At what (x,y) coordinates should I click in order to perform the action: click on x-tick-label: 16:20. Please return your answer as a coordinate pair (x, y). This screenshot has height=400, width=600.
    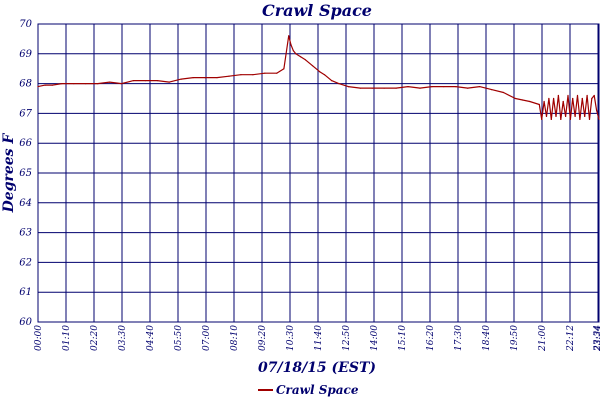
    Looking at the image, I should click on (431, 338).